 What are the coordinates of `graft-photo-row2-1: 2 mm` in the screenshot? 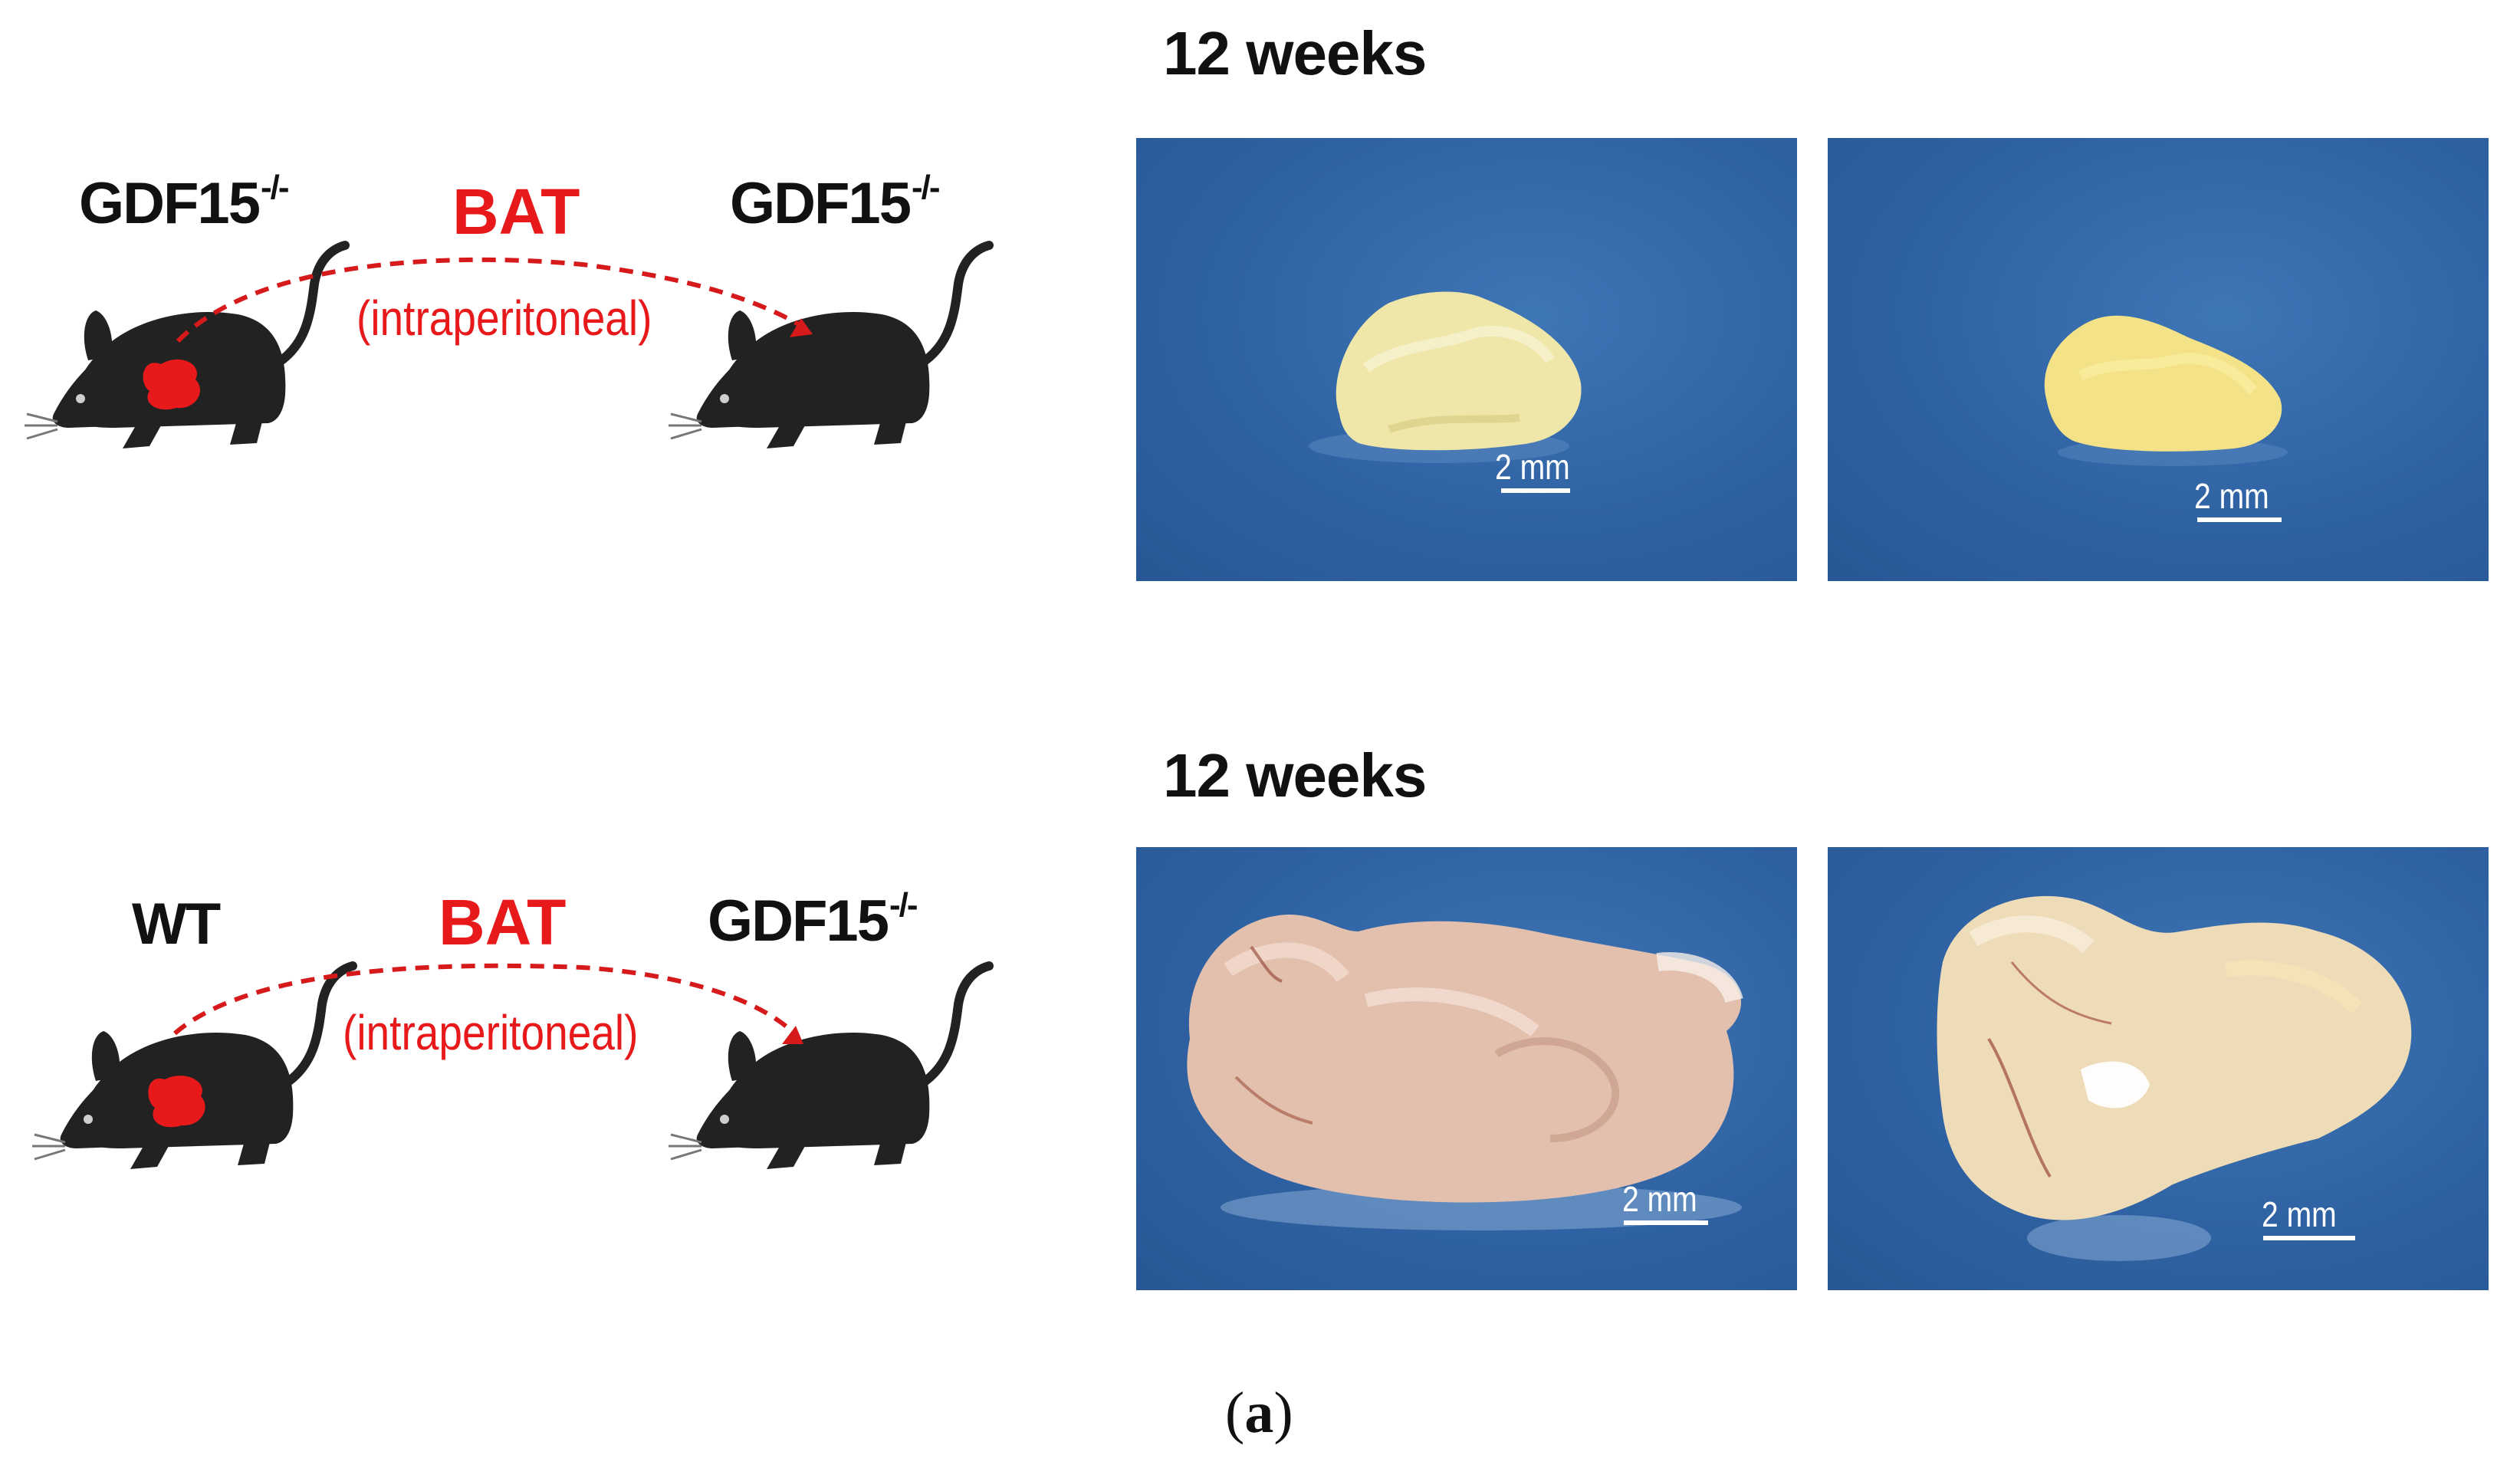 It's located at (1466, 1068).